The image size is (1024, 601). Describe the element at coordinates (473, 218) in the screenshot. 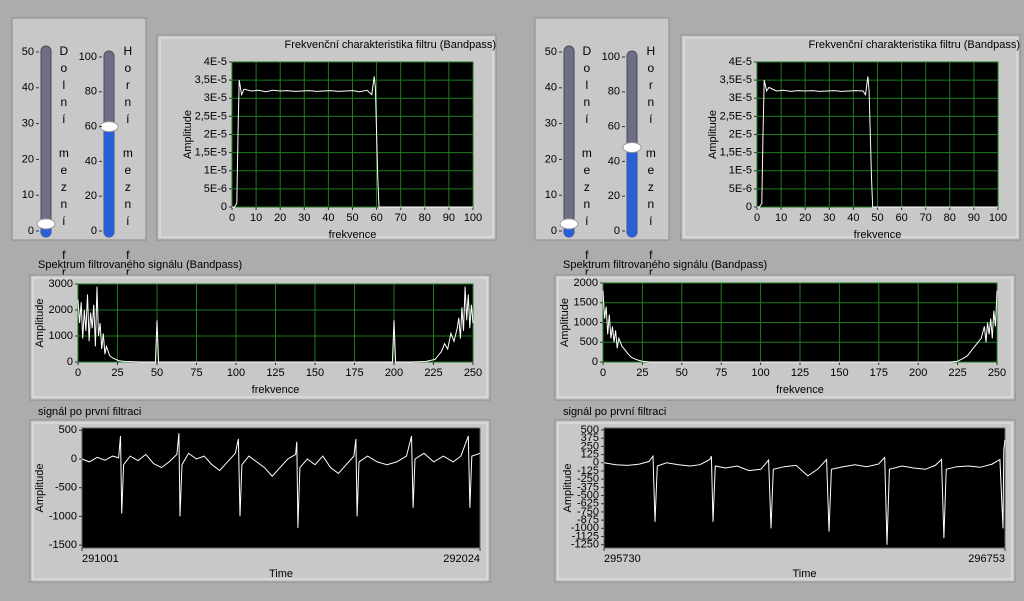

I see `x-tick-label: 100` at that location.